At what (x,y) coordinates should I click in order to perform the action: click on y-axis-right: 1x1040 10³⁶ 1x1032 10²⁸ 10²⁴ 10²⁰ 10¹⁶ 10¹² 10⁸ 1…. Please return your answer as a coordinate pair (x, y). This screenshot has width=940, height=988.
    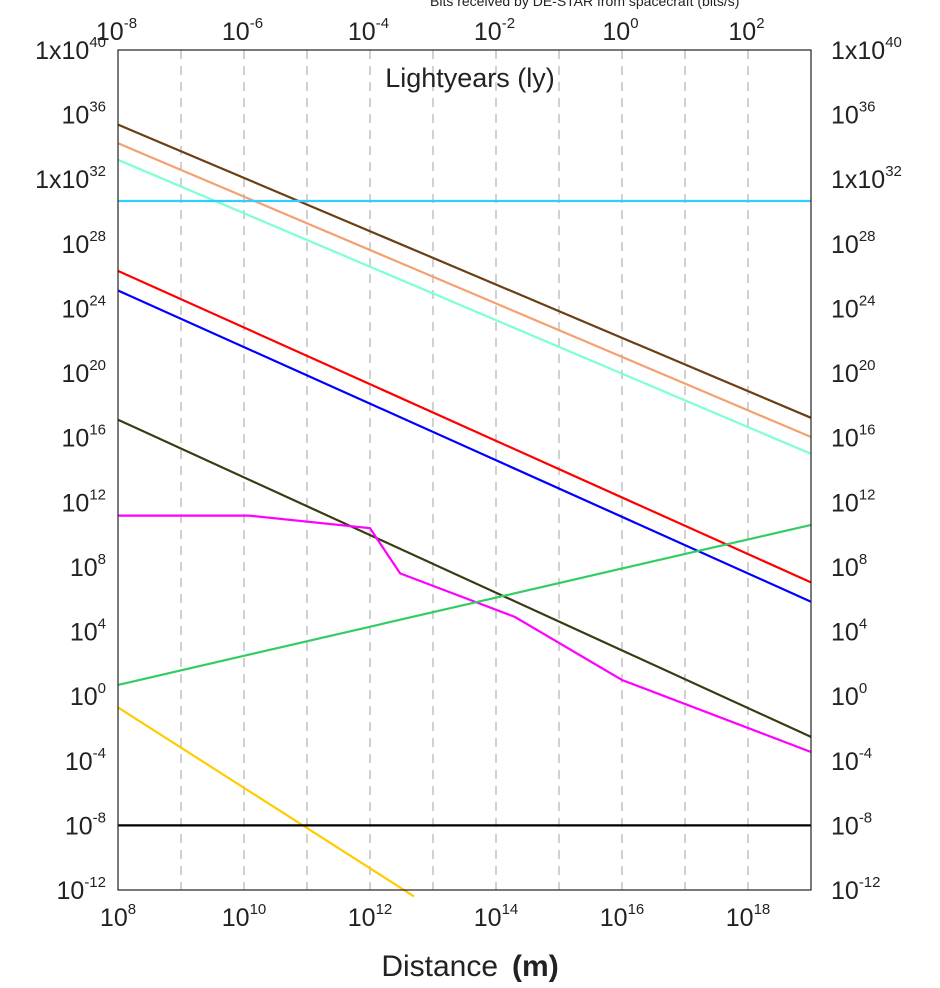
    Looking at the image, I should click on (866, 469).